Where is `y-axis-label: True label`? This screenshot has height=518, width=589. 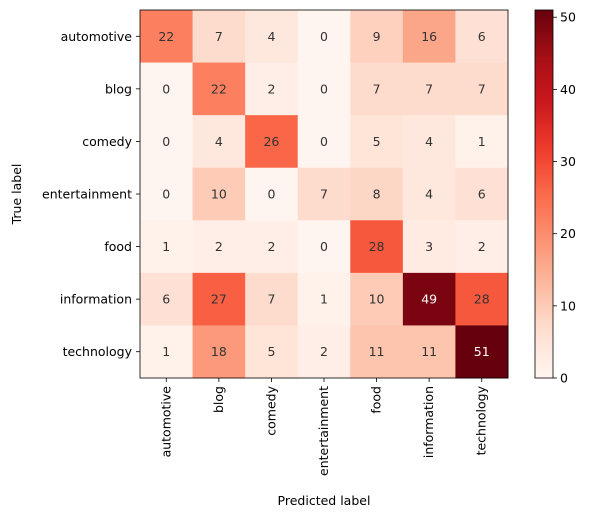
y-axis-label: True label is located at coordinates (16, 195).